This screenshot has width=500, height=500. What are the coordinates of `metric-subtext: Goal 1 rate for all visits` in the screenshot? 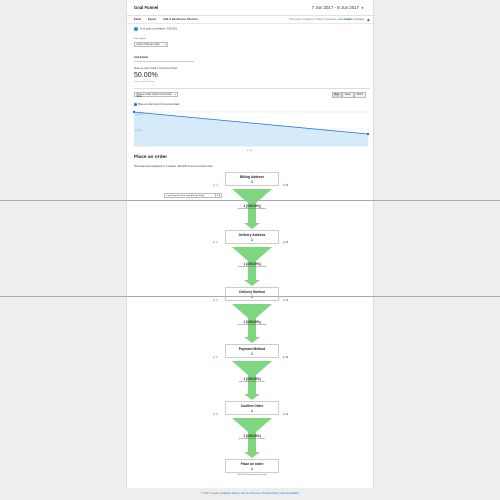 It's located at (144, 82).